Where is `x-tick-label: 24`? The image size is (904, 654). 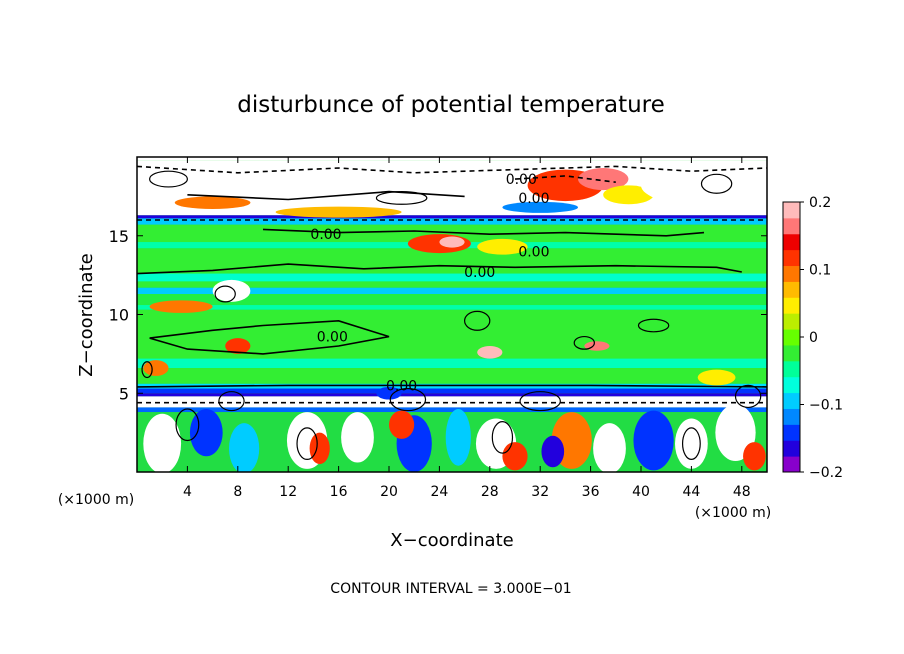 x-tick-label: 24 is located at coordinates (439, 492).